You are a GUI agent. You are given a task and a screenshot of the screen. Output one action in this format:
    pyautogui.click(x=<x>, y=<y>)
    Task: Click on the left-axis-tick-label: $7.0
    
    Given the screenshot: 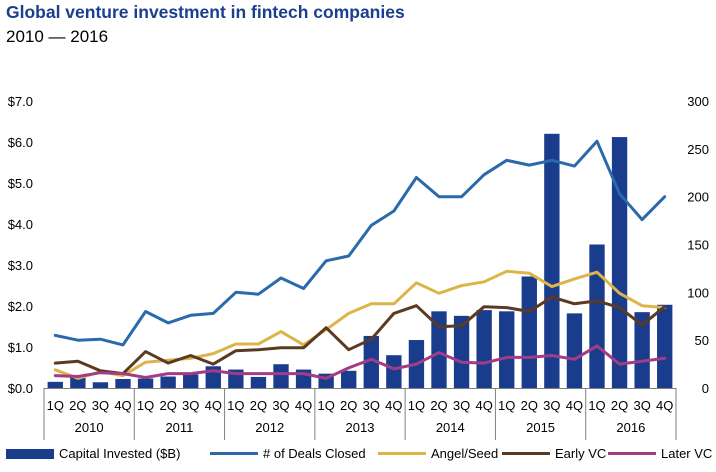 What is the action you would take?
    pyautogui.click(x=20, y=101)
    